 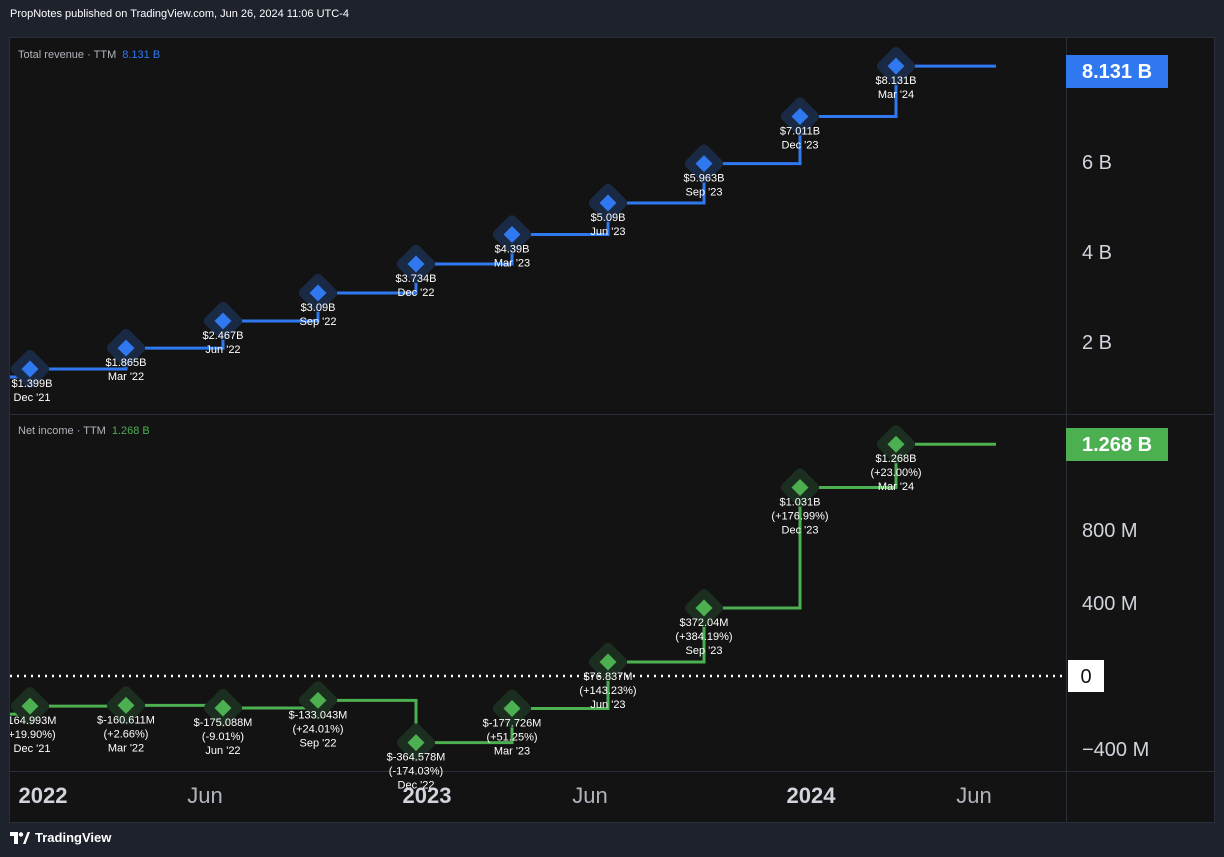 What do you see at coordinates (505, 795) in the screenshot?
I see `time-axis: 2022 Jun 2023 Jun 2024 Jun` at bounding box center [505, 795].